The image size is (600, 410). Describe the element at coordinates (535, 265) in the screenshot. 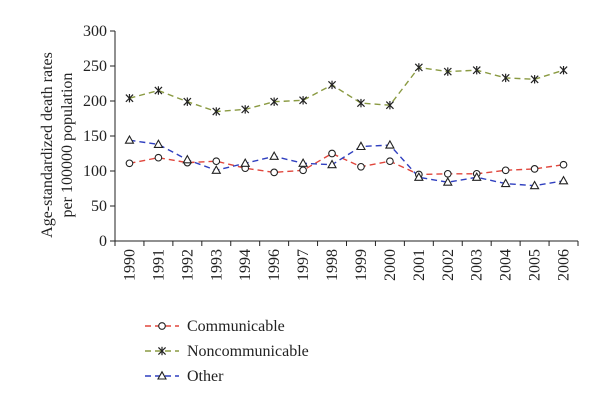

I see `x-tick-label: 2005` at that location.